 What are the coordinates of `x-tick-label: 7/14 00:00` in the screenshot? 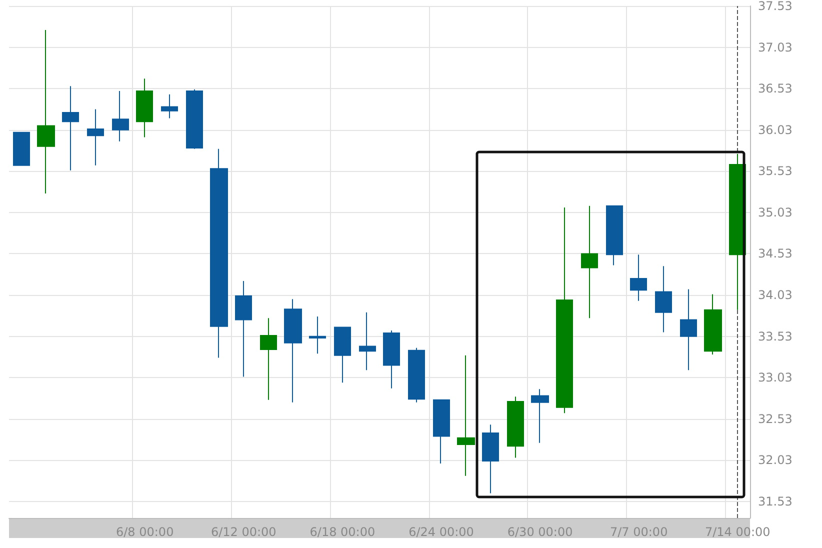 It's located at (737, 532).